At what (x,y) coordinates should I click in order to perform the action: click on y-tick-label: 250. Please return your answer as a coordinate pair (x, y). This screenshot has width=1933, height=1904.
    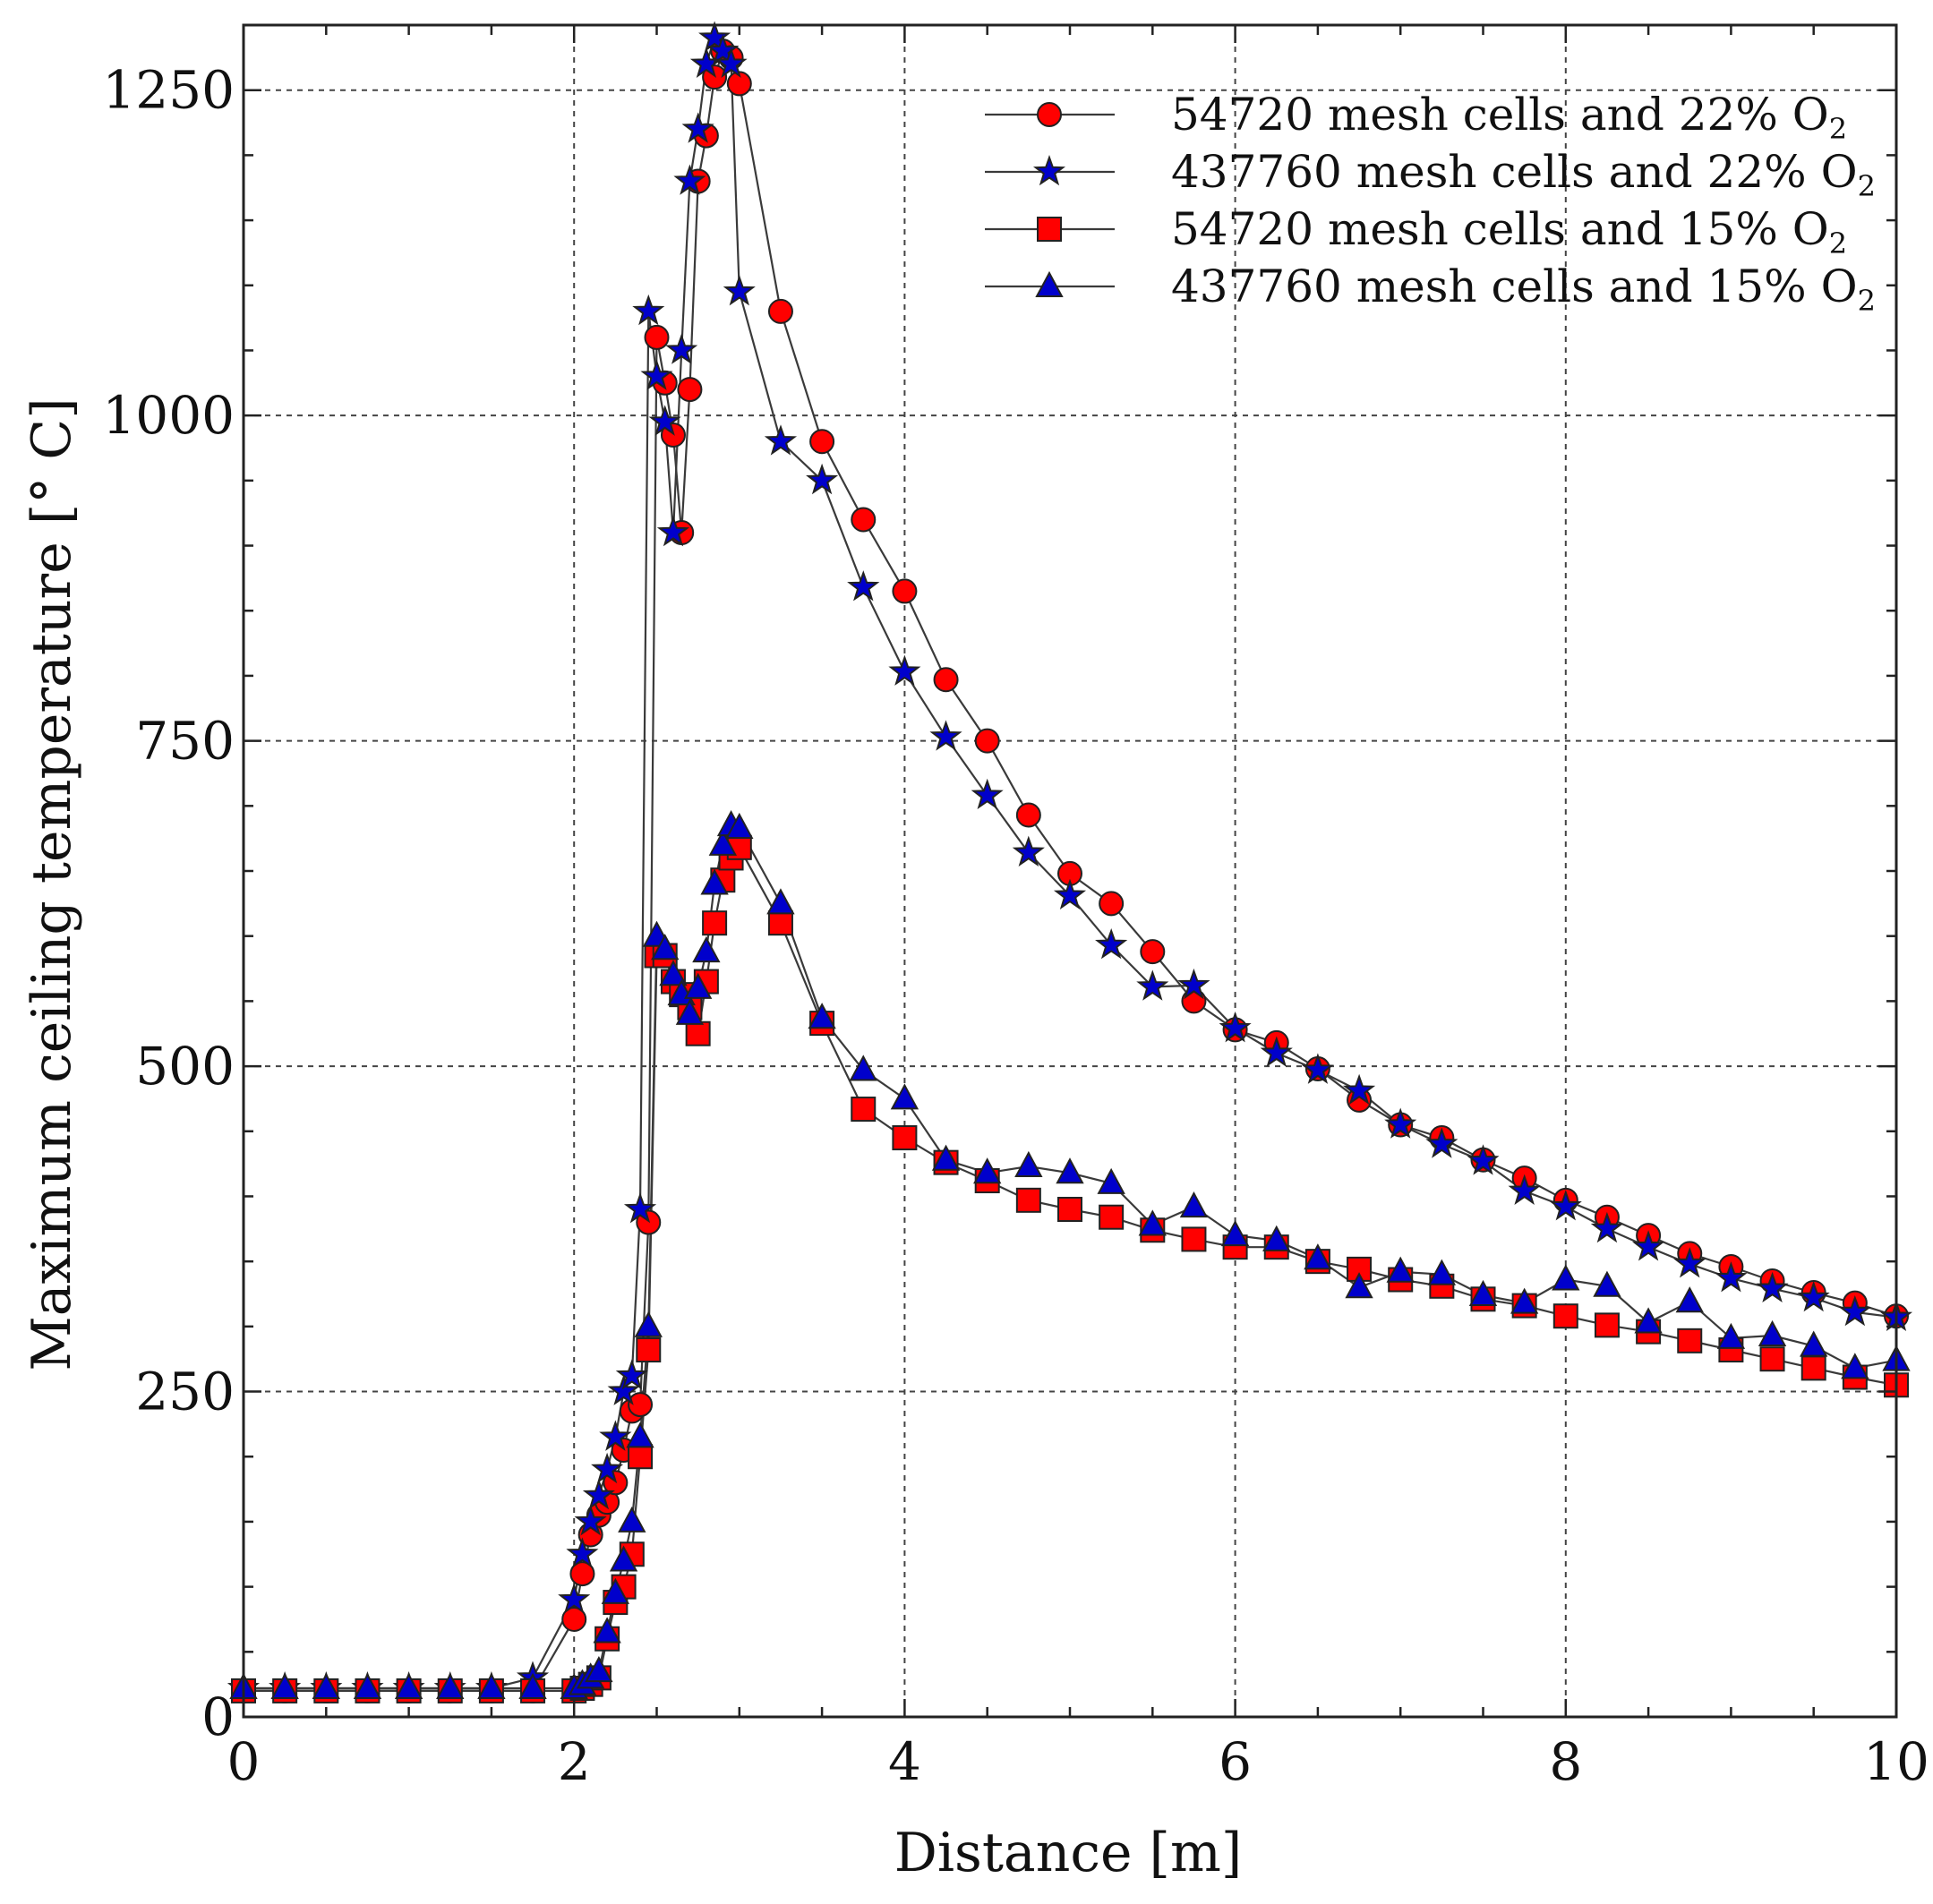
    Looking at the image, I should click on (185, 1392).